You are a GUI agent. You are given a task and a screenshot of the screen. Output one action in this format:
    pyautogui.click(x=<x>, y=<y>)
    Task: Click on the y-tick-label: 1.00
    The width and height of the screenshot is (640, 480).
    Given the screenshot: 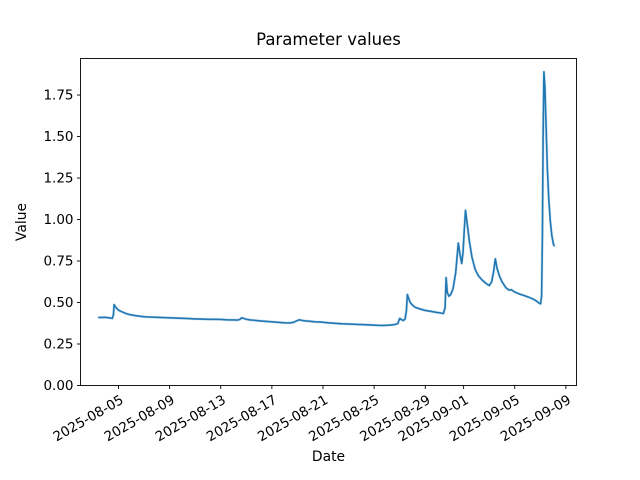 What is the action you would take?
    pyautogui.click(x=58, y=220)
    